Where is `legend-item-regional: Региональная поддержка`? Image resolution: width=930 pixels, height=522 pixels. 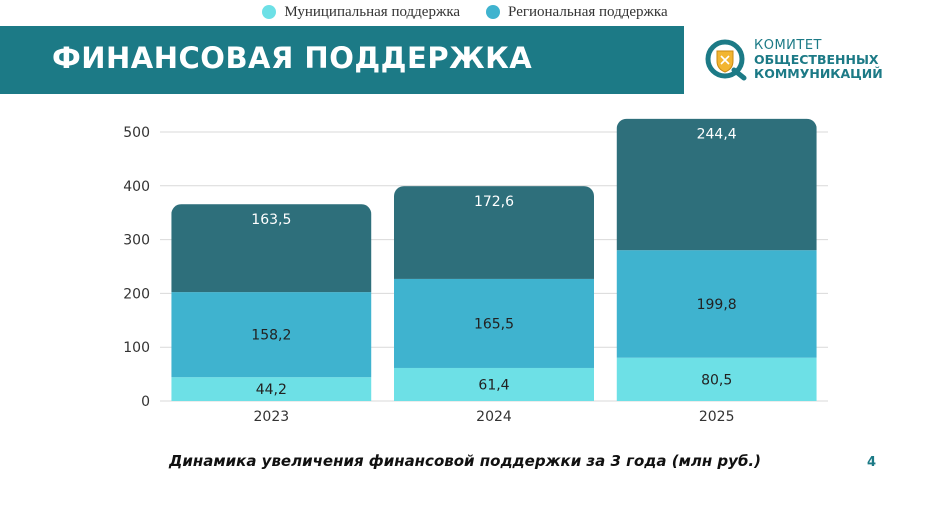
legend-item-regional: Региональная поддержка is located at coordinates (577, 12).